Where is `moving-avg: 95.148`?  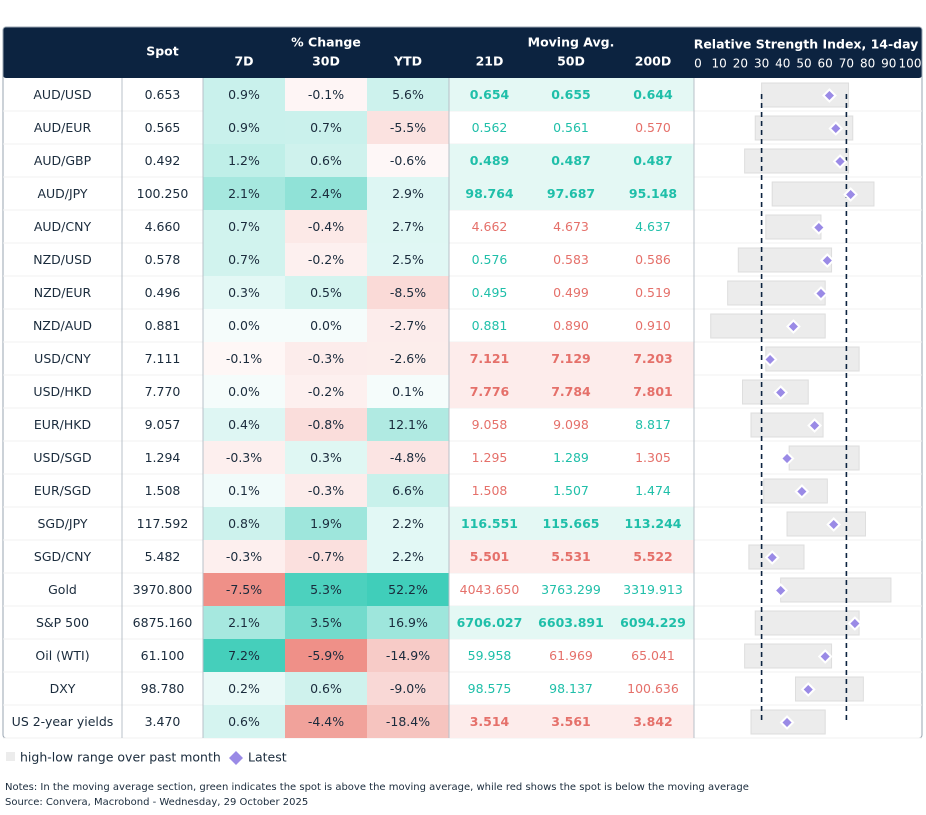 moving-avg: 95.148 is located at coordinates (653, 193).